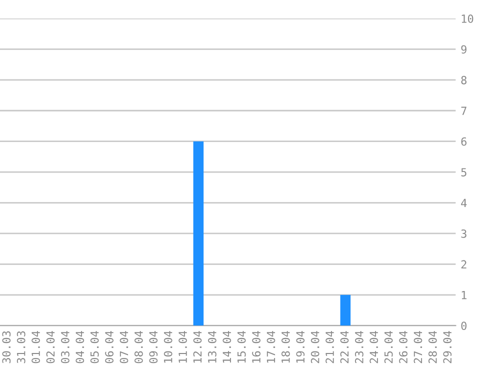 Image resolution: width=498 pixels, height=370 pixels. I want to click on y-tick-label: 8, so click(464, 80).